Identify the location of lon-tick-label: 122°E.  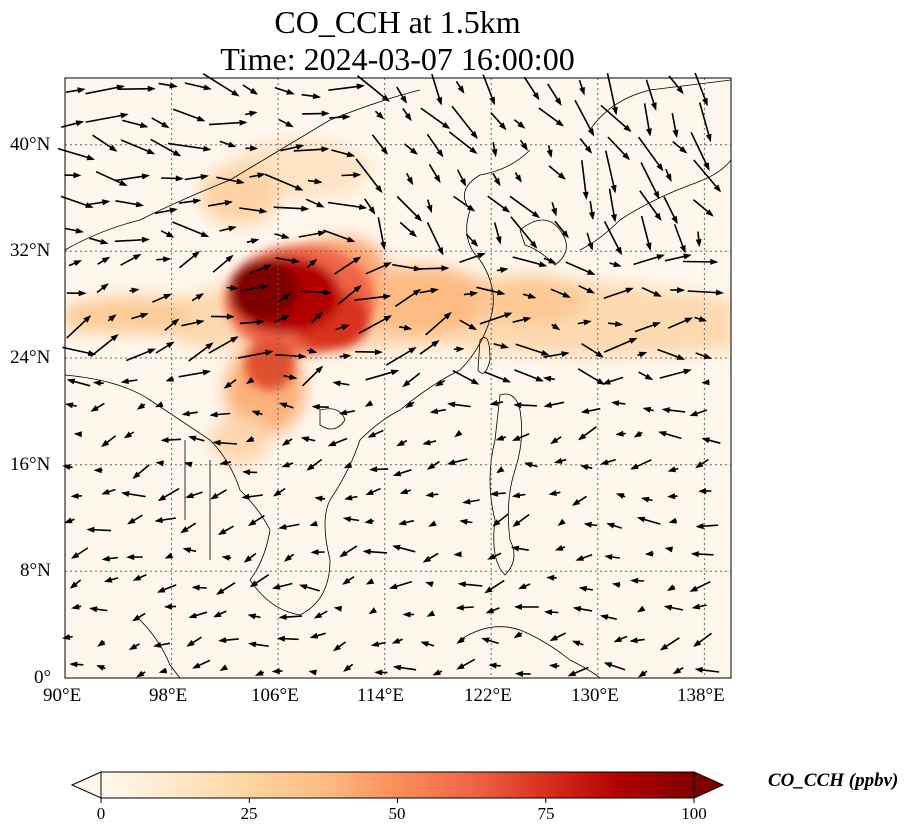
(488, 695).